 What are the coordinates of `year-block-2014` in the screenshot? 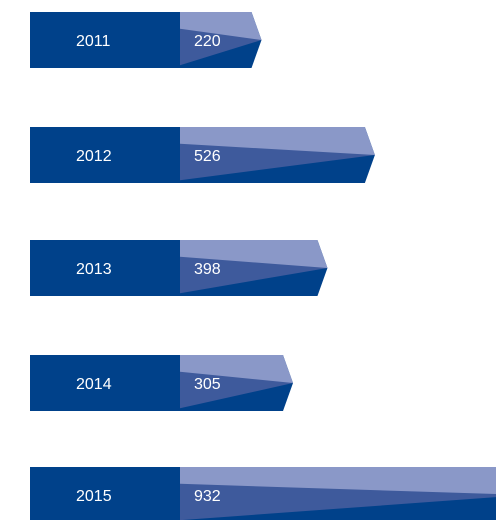 It's located at (105, 383).